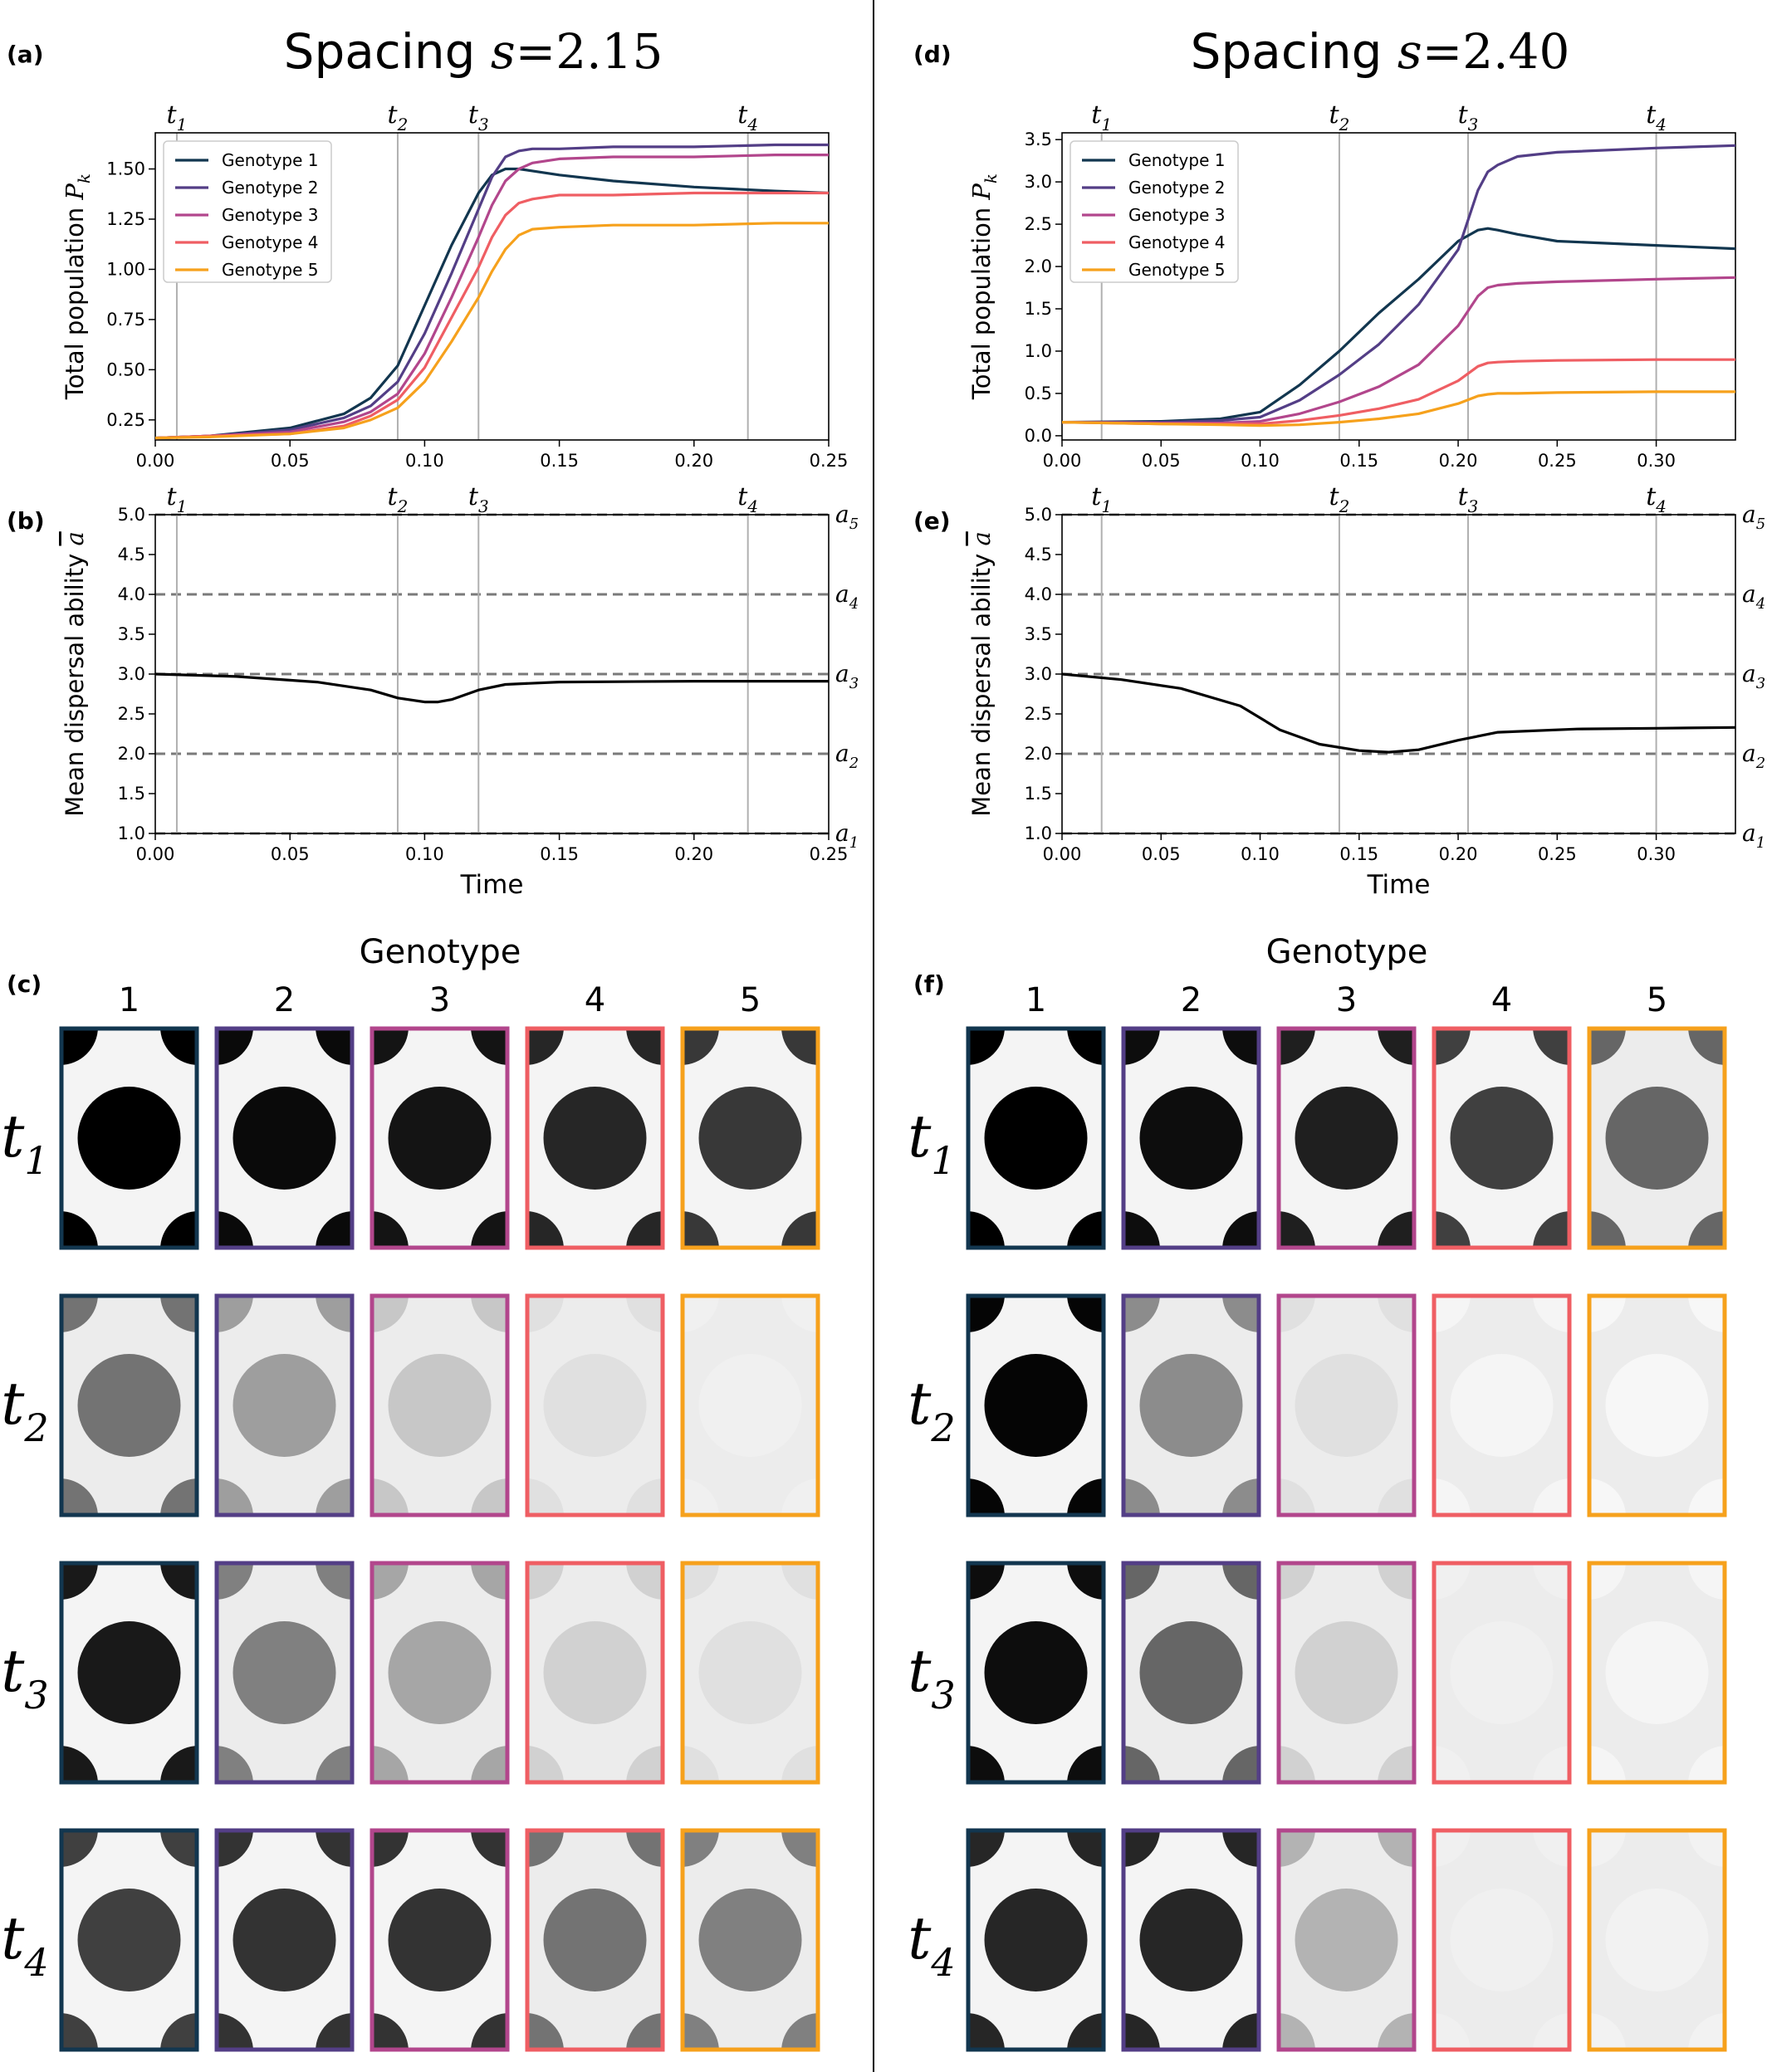 This screenshot has width=1767, height=2072. Describe the element at coordinates (270, 188) in the screenshot. I see `legend-entry-2: Genotype 2` at that location.